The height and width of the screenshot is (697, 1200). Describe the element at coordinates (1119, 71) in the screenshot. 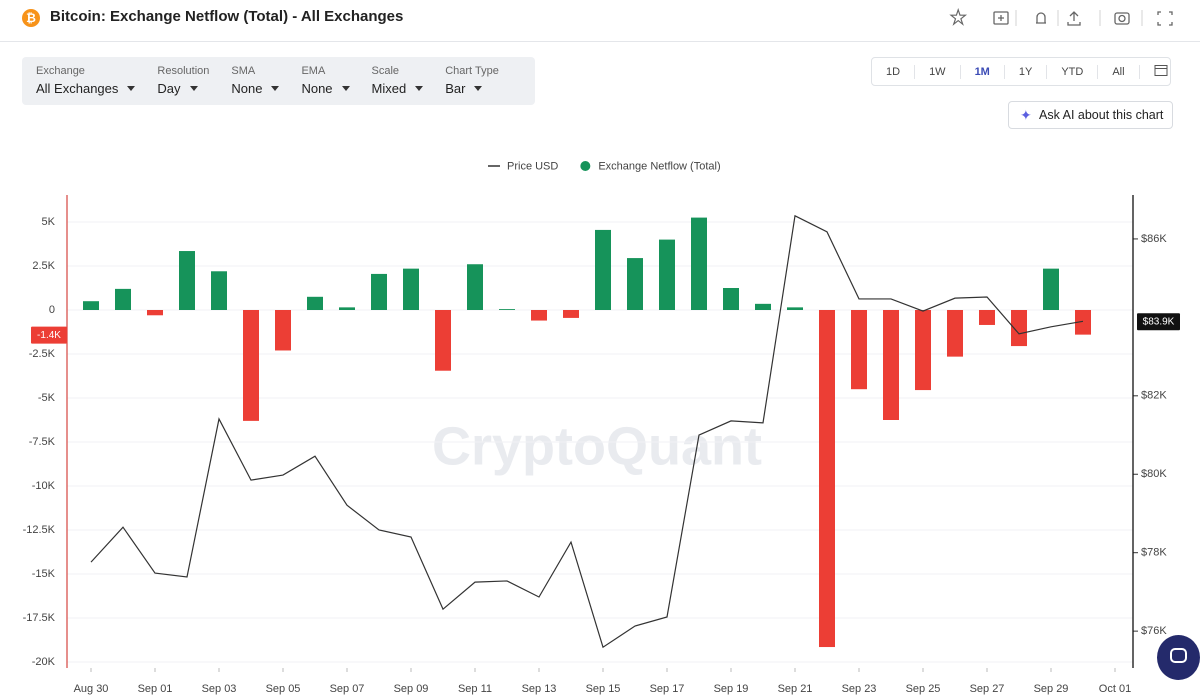

I see `range-button: All` at that location.